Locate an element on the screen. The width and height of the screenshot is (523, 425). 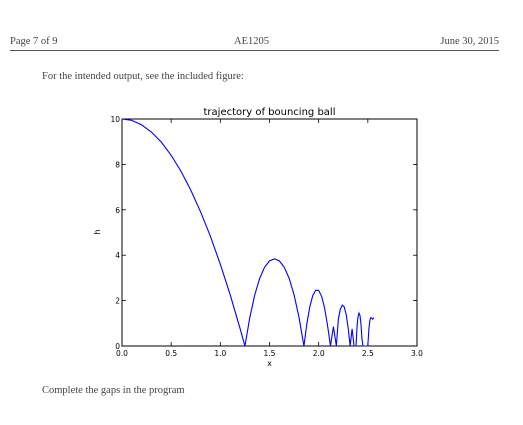
x-tick-label-6: 3.0 is located at coordinates (417, 353).